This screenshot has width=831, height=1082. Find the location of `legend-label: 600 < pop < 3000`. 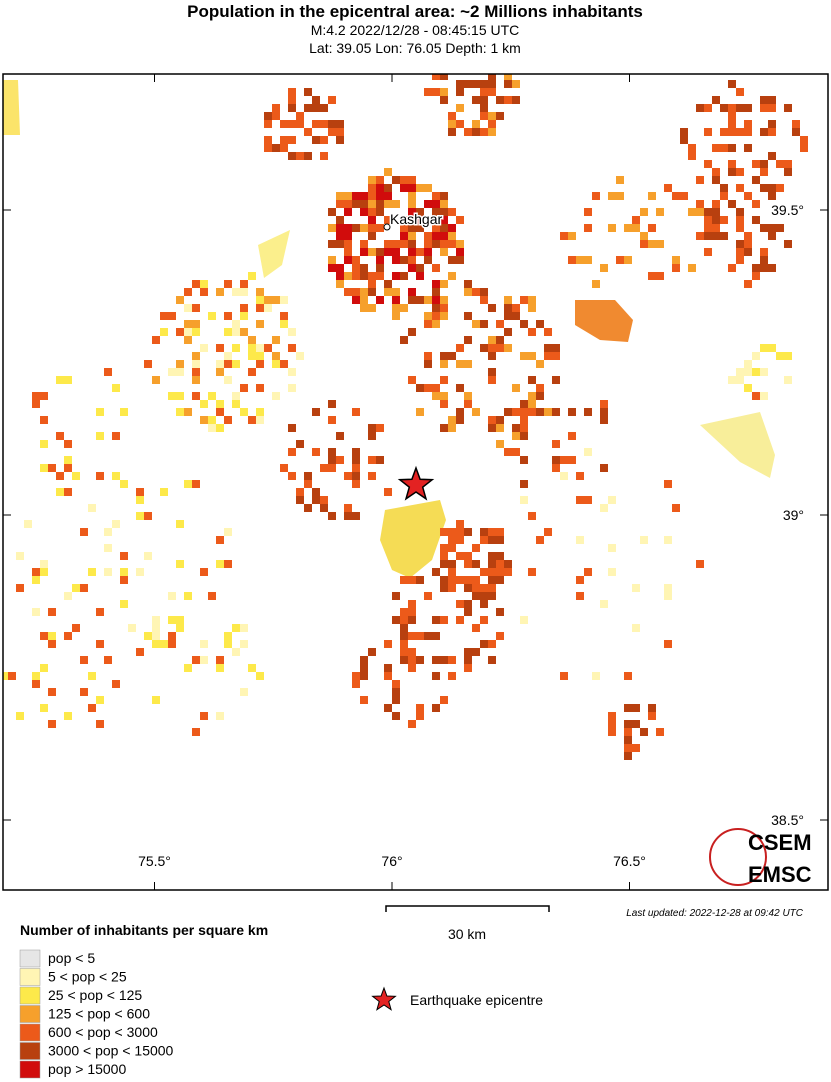

legend-label: 600 < pop < 3000 is located at coordinates (103, 1032).